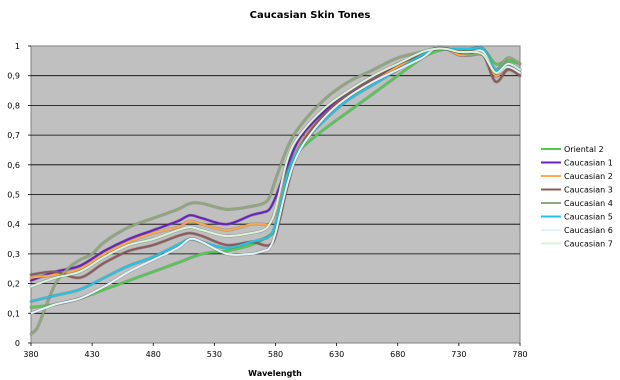  I want to click on x-axis: 380 430 480 530 580 630 680 730 780, so click(275, 351).